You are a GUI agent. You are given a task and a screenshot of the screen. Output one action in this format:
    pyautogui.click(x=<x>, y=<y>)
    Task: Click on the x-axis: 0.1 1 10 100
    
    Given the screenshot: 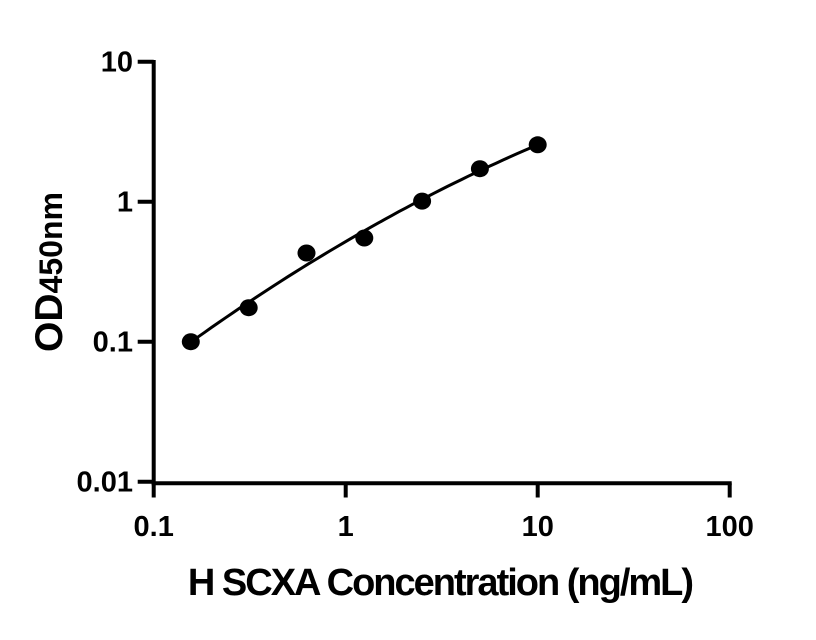 What is the action you would take?
    pyautogui.click(x=444, y=512)
    